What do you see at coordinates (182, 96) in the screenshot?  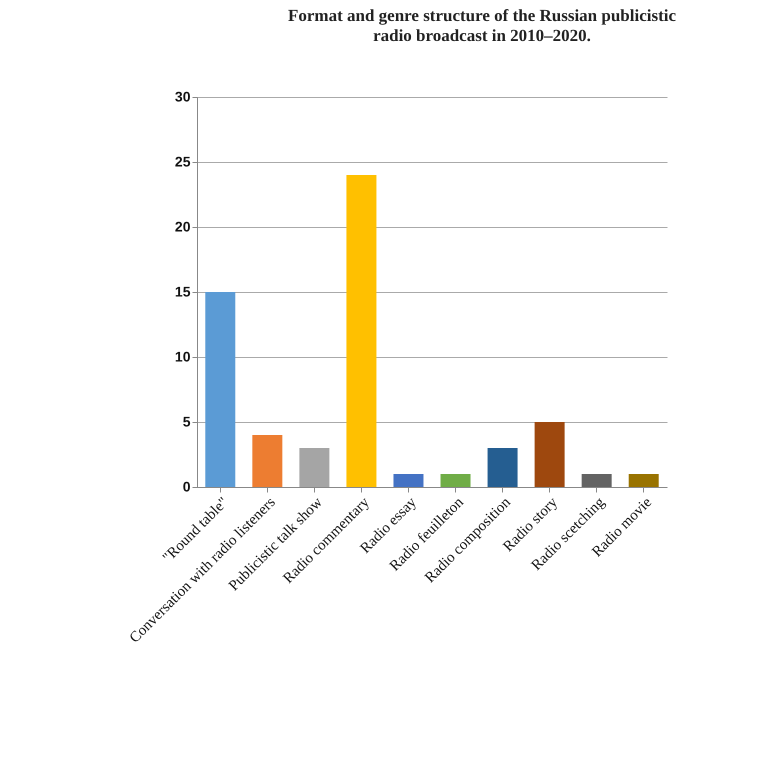 I see `y-tick-label: 30` at bounding box center [182, 96].